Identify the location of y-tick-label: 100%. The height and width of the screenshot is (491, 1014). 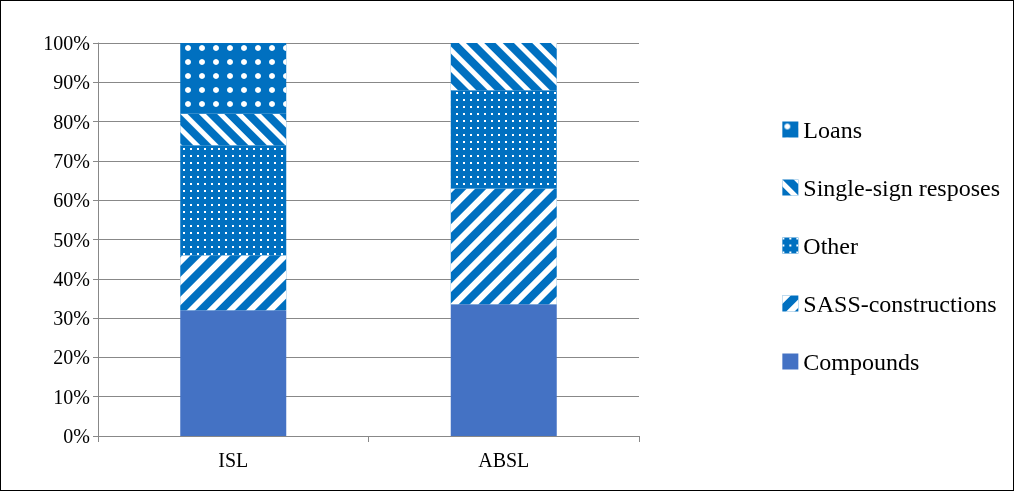
(66, 43).